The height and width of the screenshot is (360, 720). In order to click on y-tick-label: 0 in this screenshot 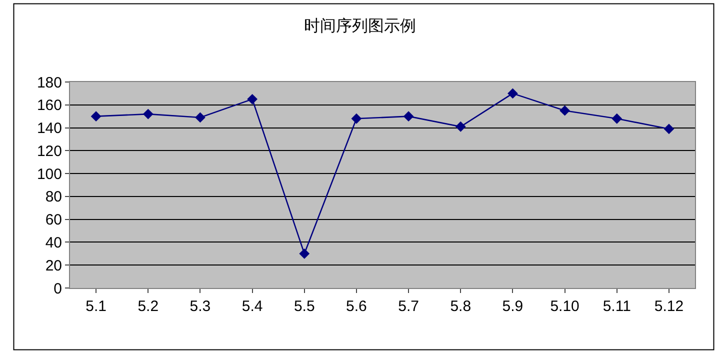, I will do `click(58, 289)`.